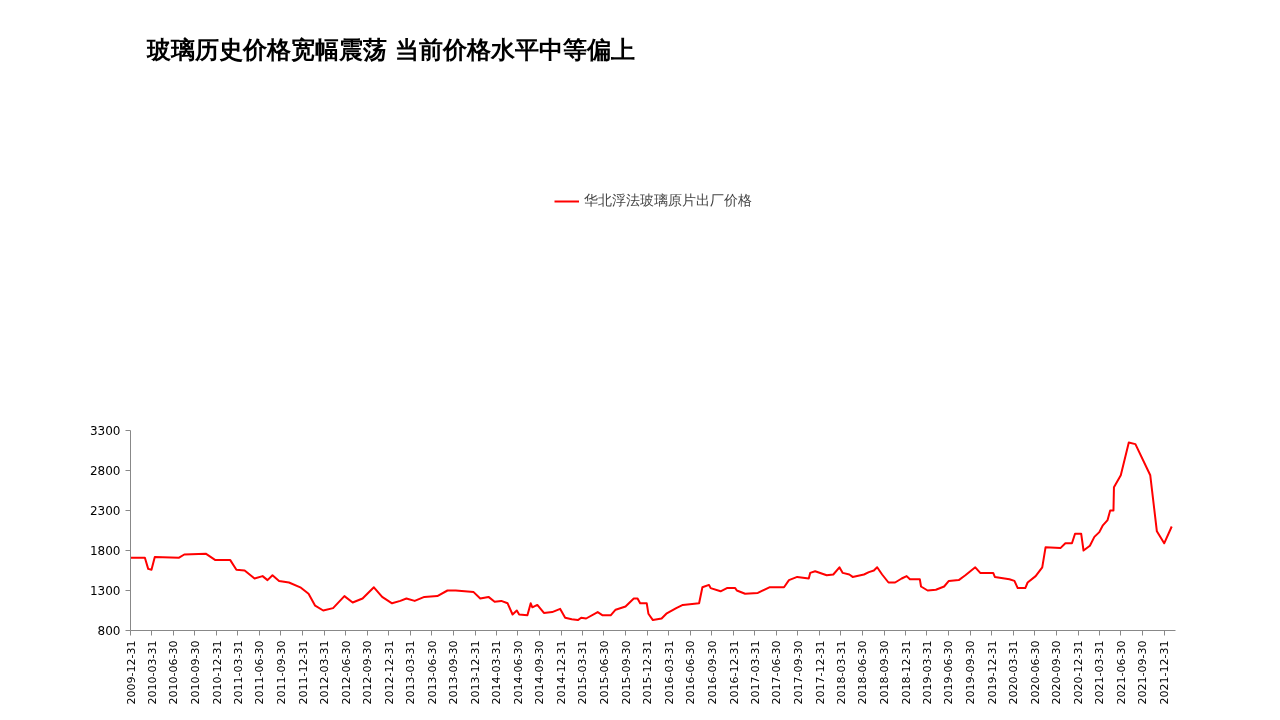  I want to click on x-tick-label: 2010-09-30, so click(195, 672).